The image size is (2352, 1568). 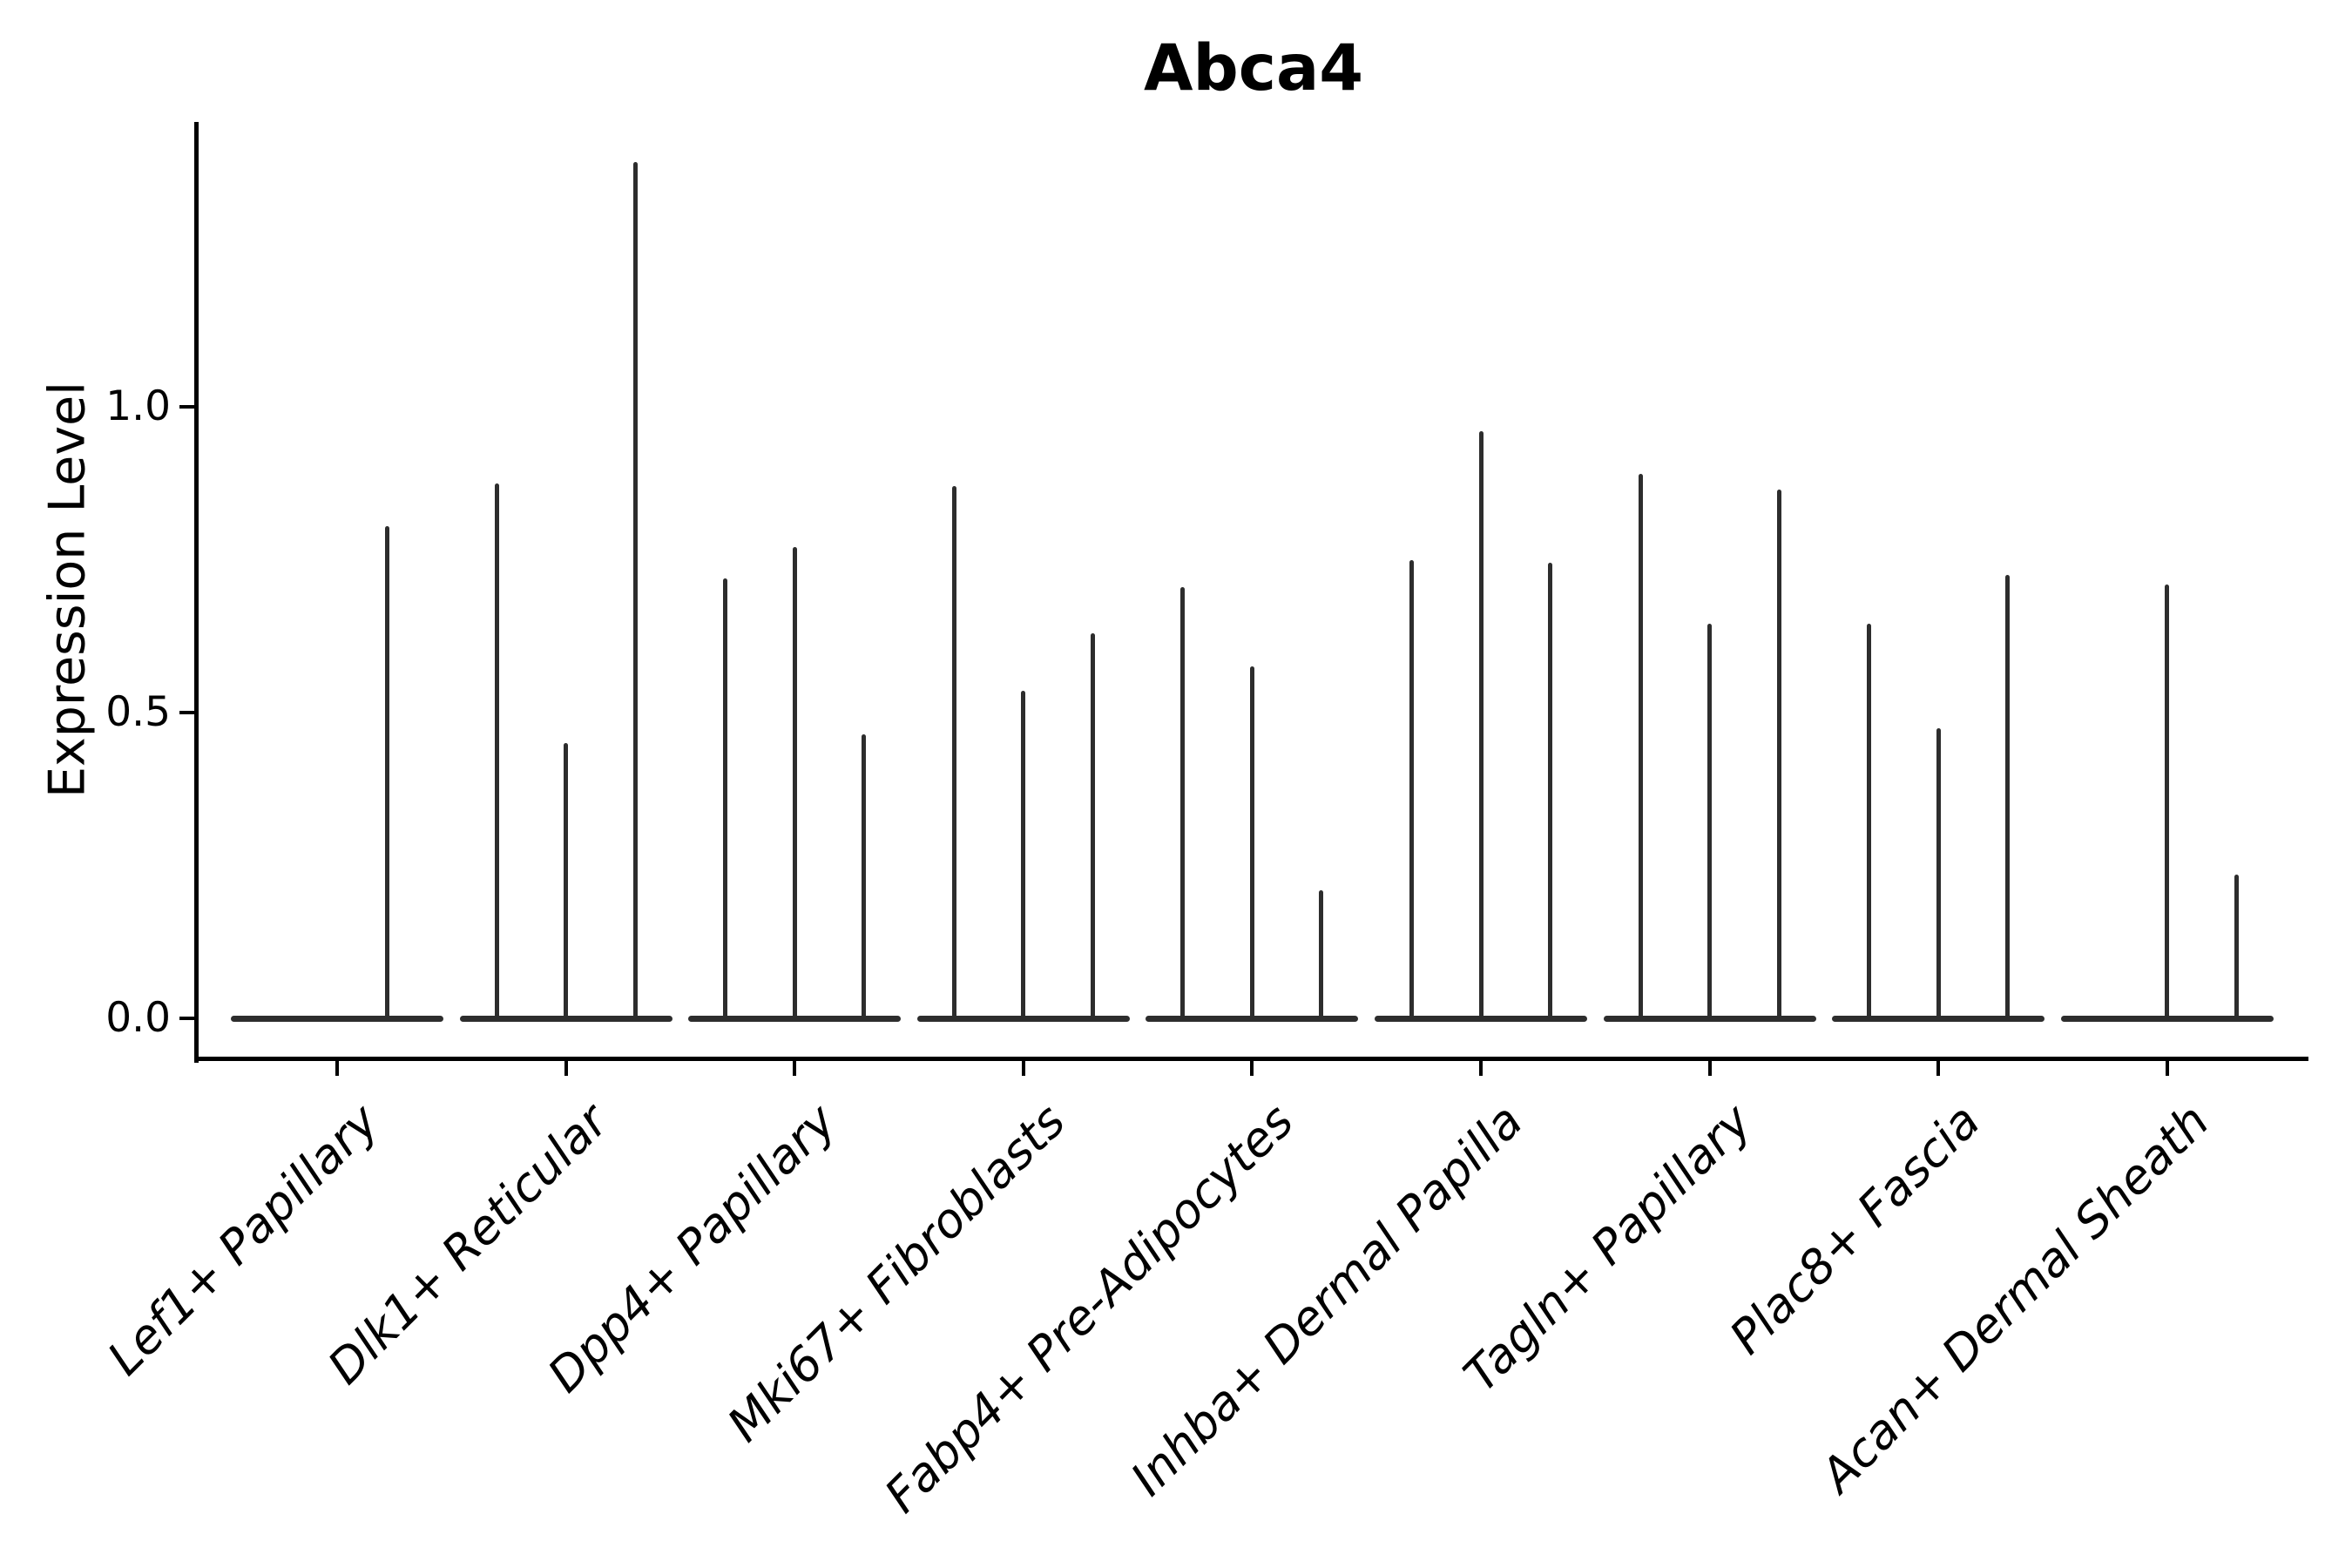 I want to click on x-axis-spine, so click(x=1251, y=1059).